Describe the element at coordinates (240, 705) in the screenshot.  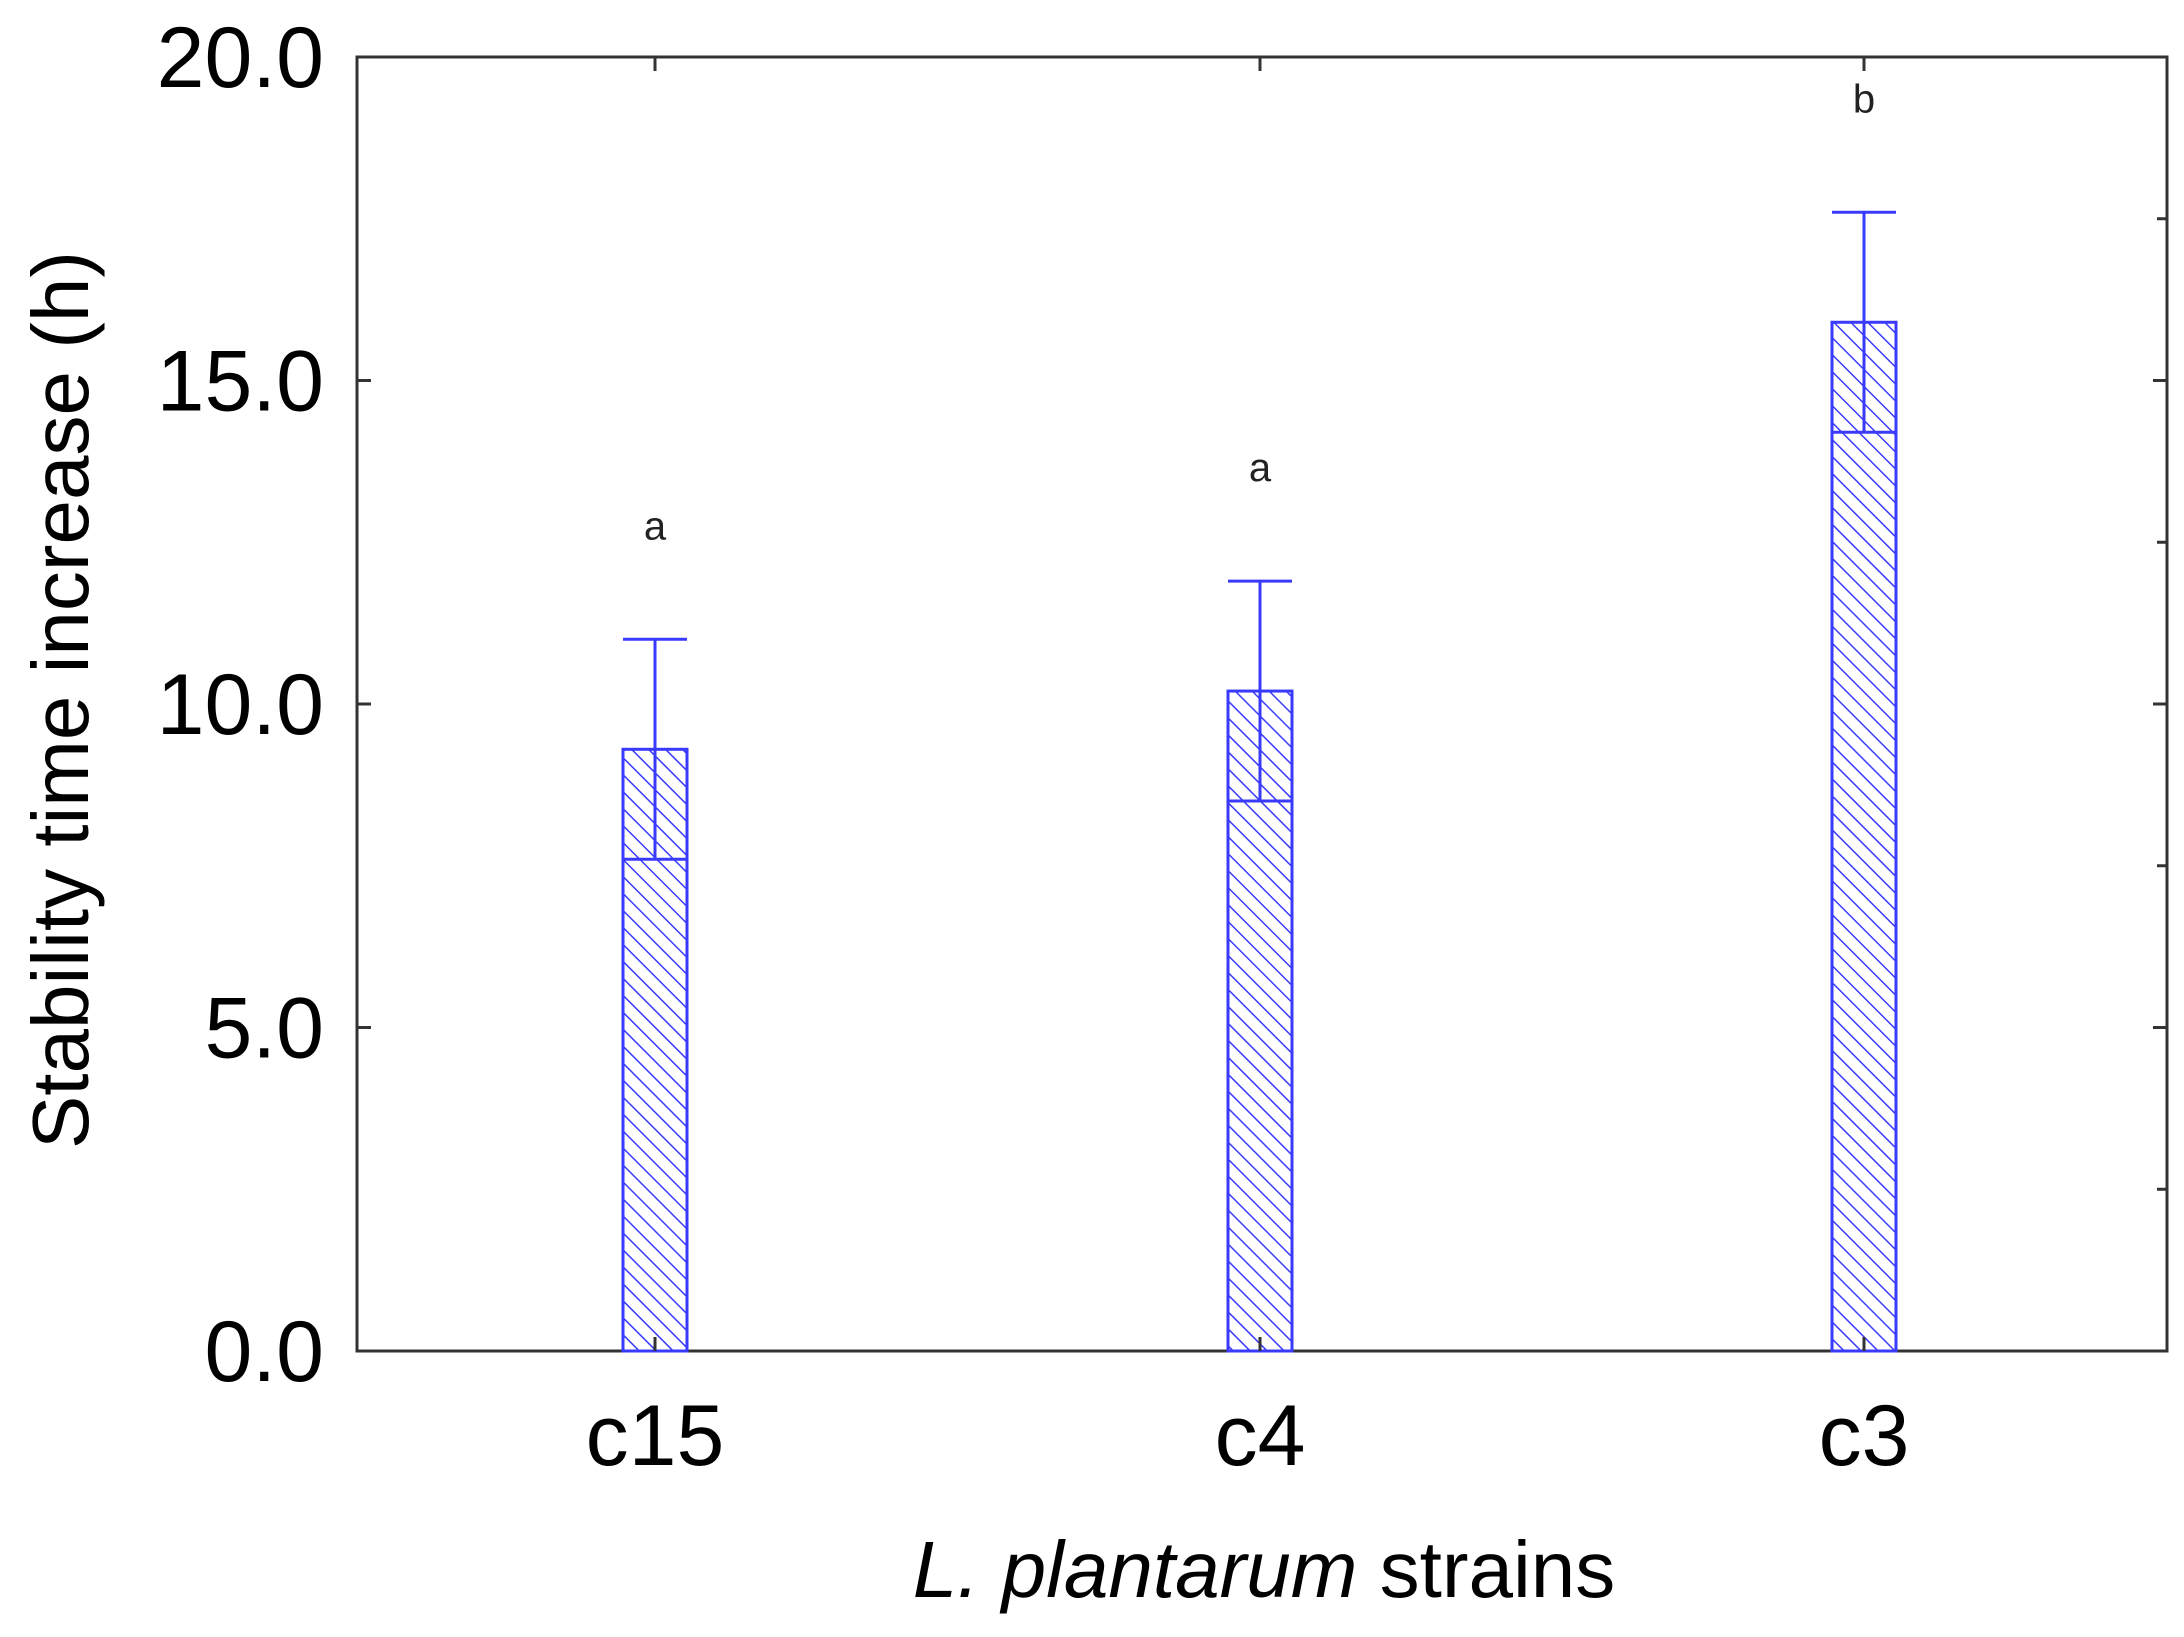
I see `y-tick-label: 10.0` at that location.